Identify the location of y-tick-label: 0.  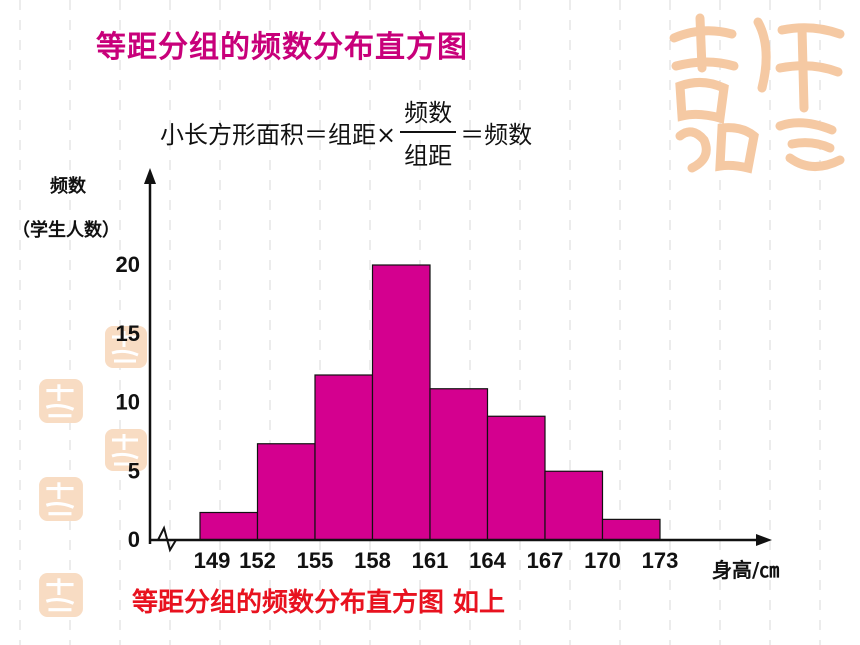
(134, 539).